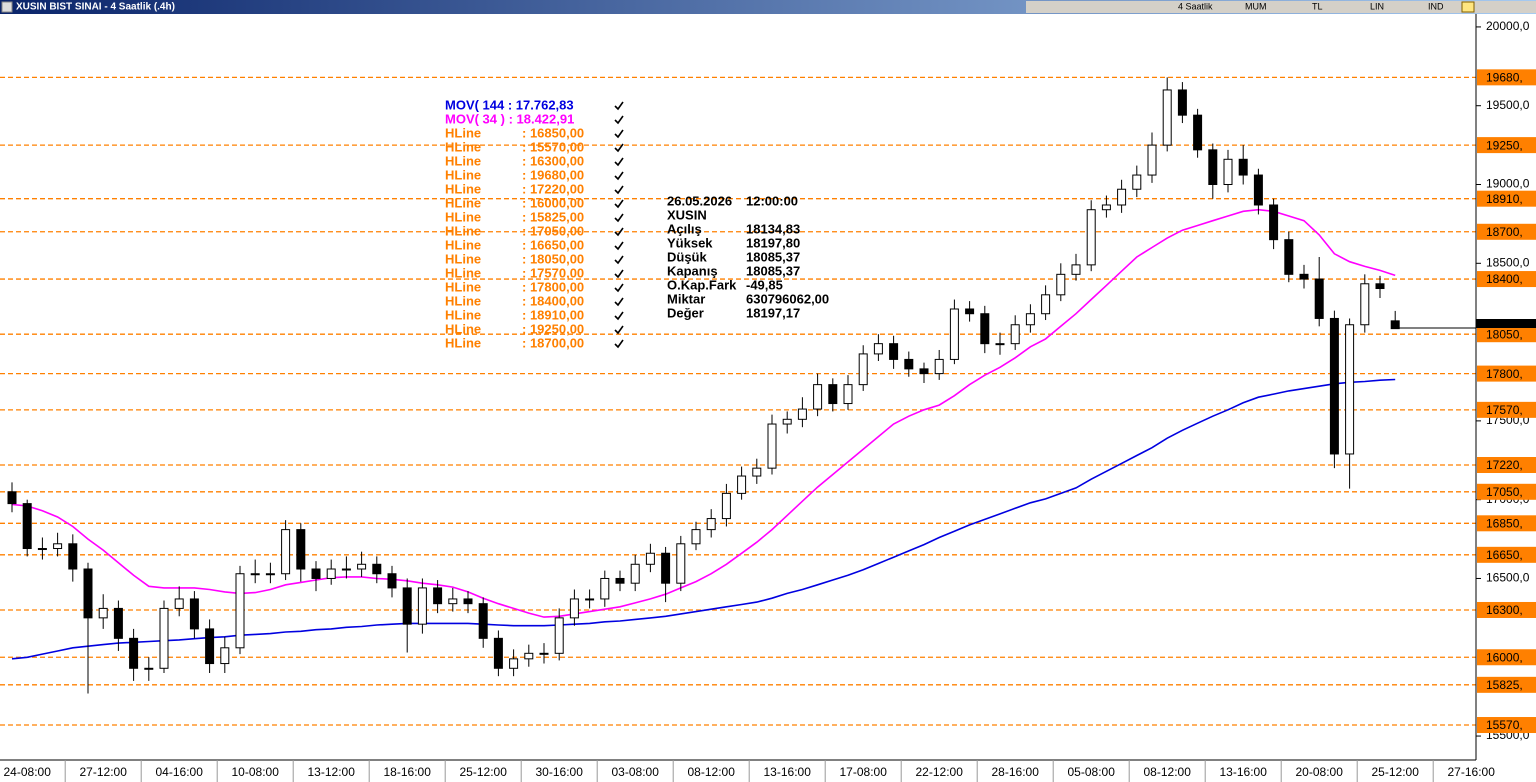 Image resolution: width=1536 pixels, height=782 pixels. What do you see at coordinates (687, 256) in the screenshot?
I see `info-label: Düşük` at bounding box center [687, 256].